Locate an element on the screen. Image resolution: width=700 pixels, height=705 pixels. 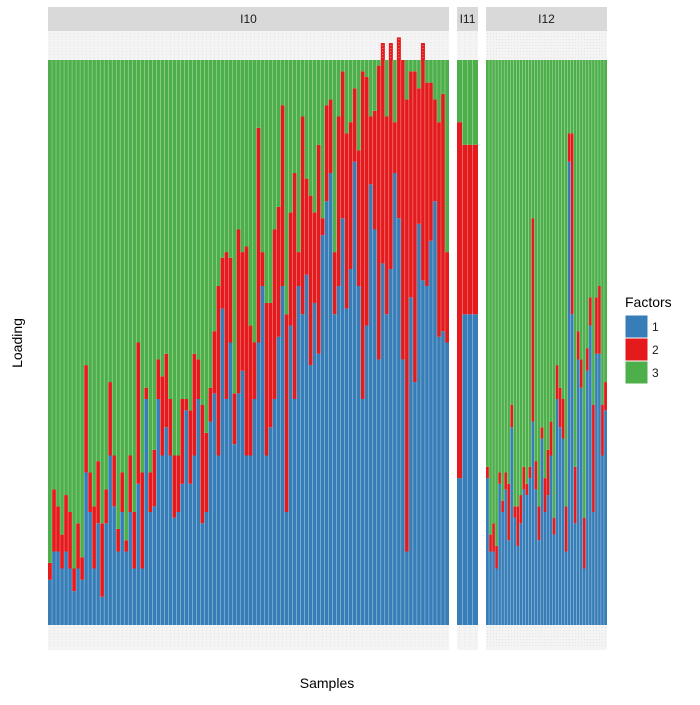
legend-label-1: 1 is located at coordinates (655, 327).